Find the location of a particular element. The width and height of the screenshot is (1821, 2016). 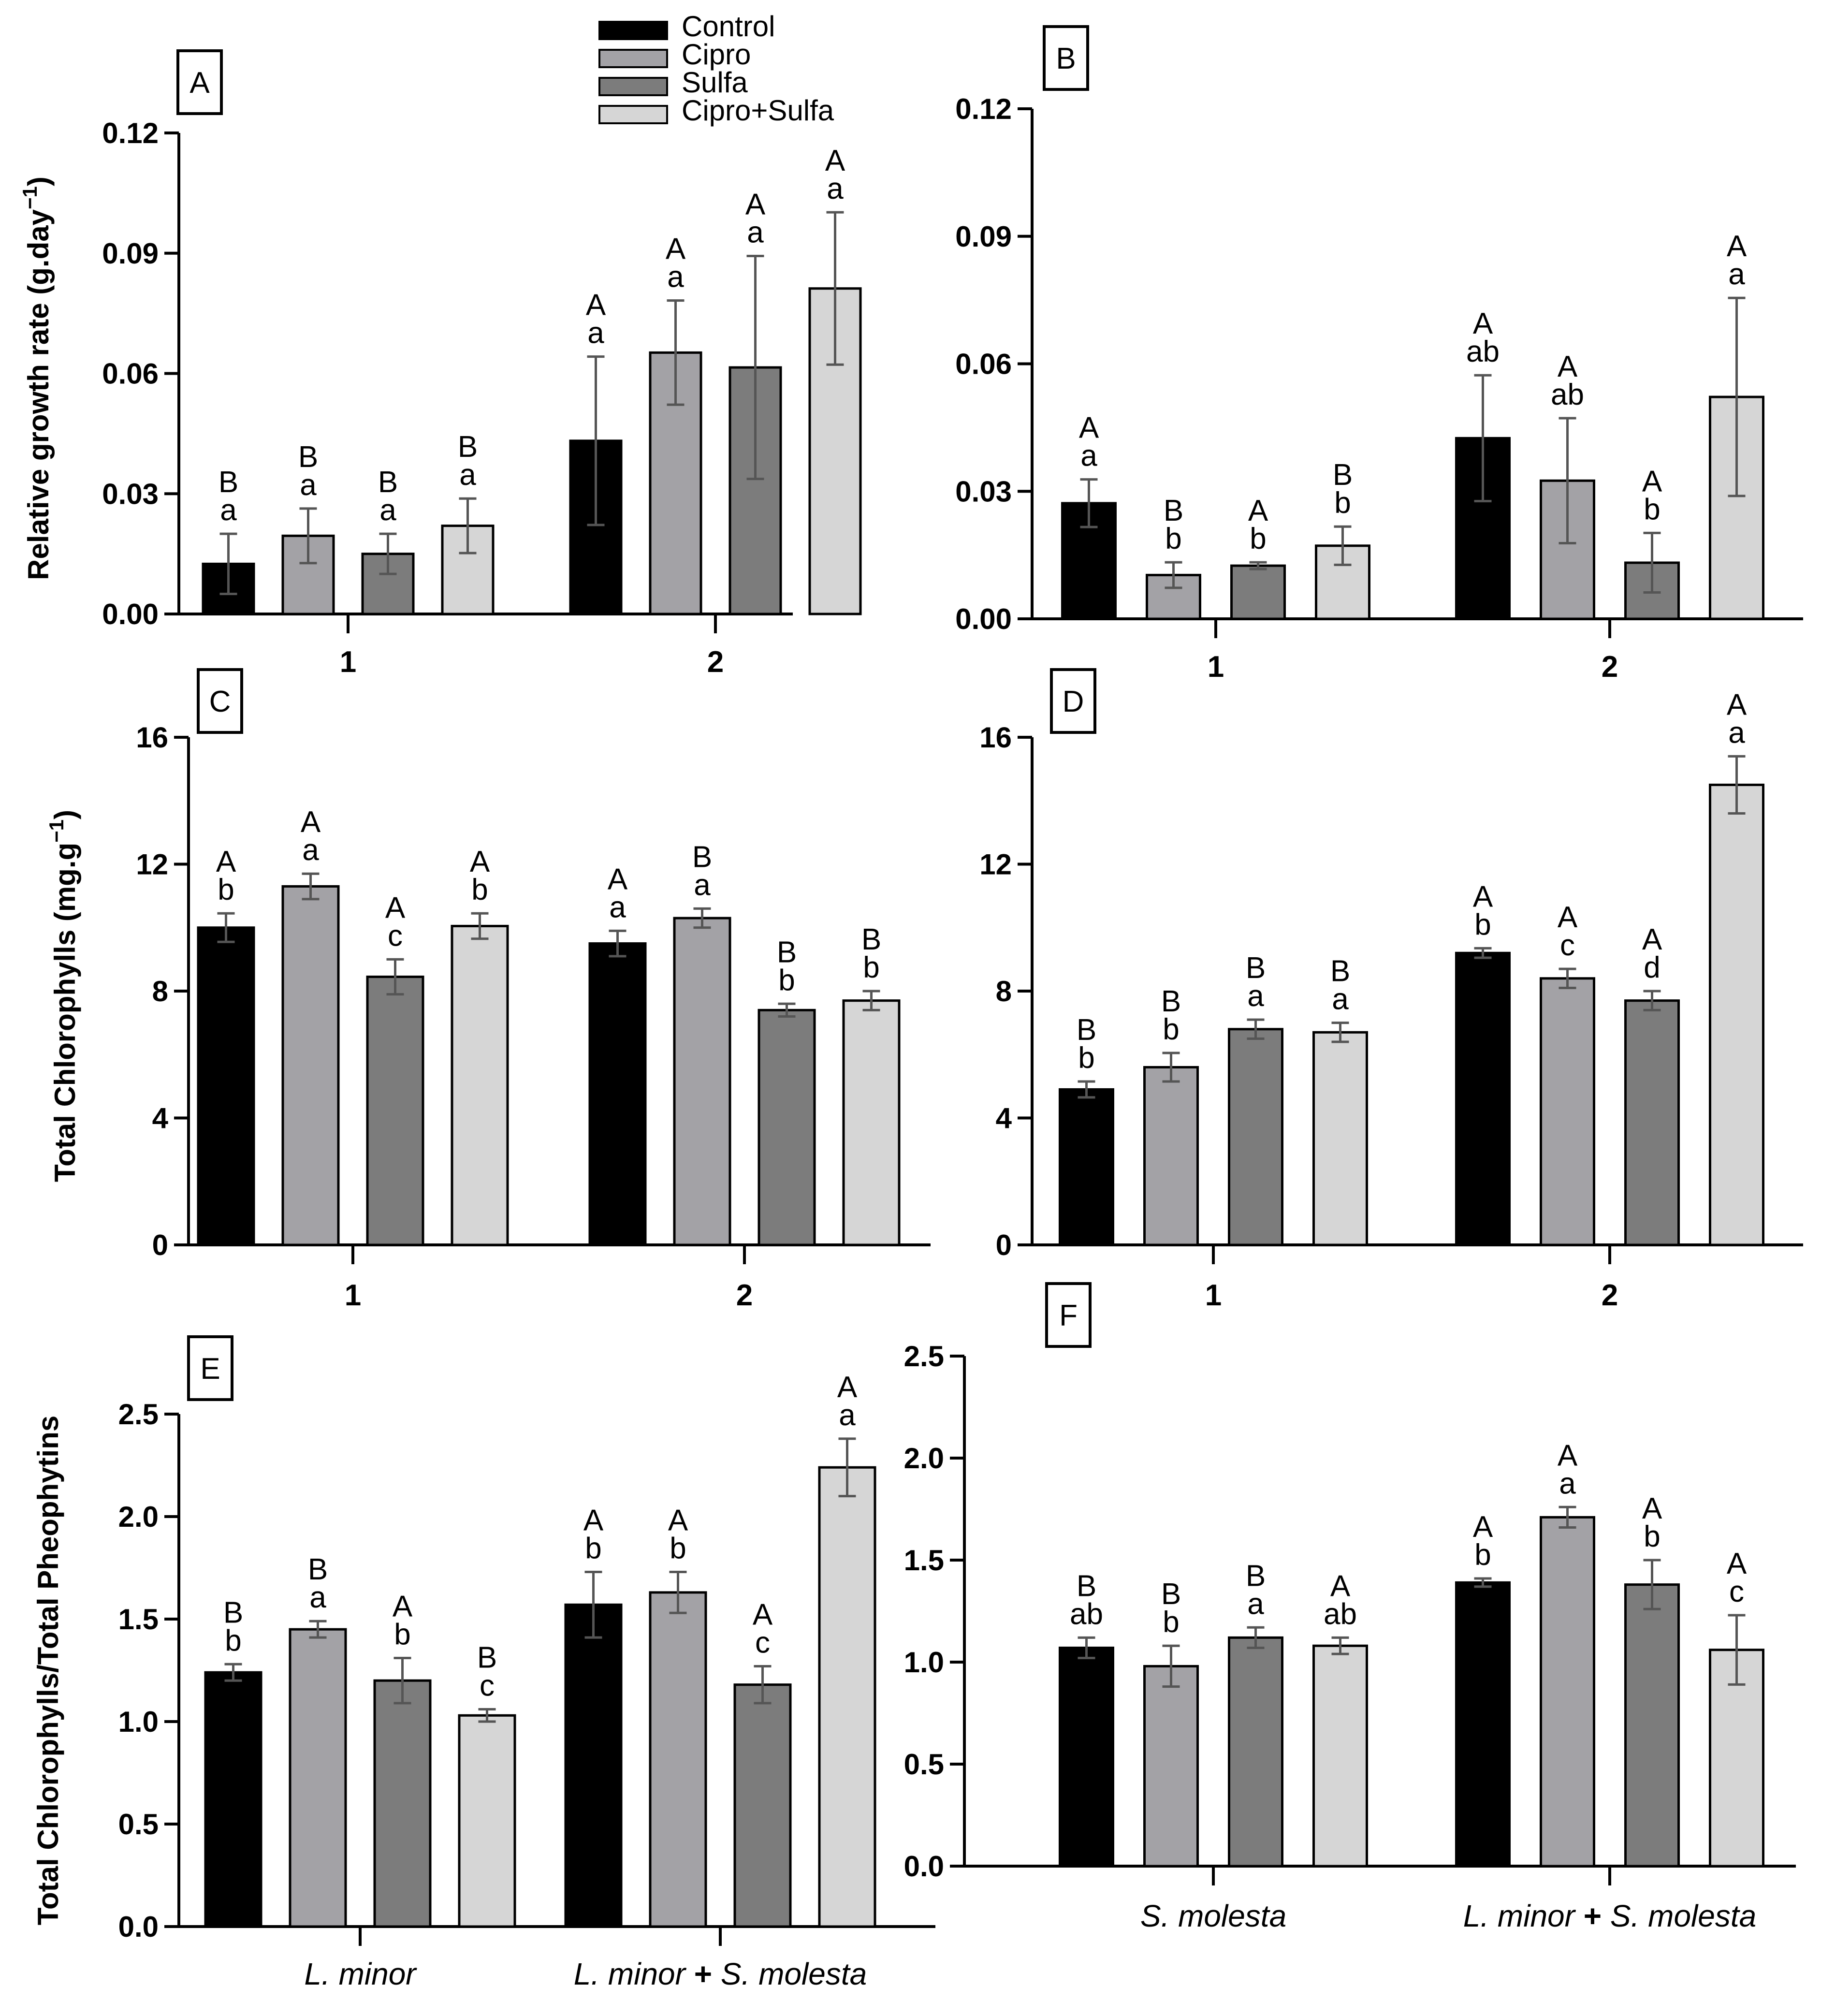

y-tick-label: 16 is located at coordinates (995, 737).